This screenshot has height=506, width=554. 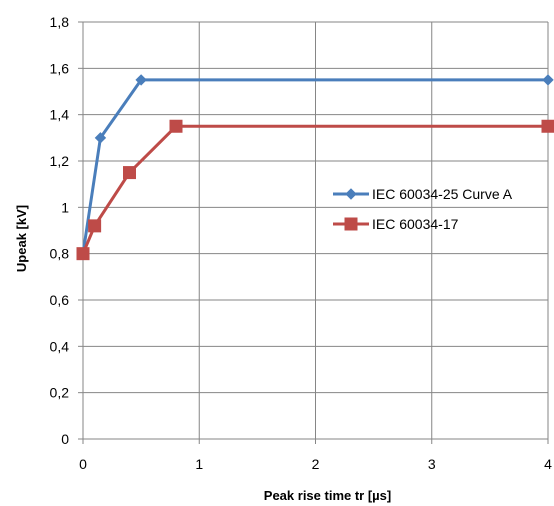 What do you see at coordinates (327, 495) in the screenshot?
I see `x-axis-title: Peak rise time tr [µs]` at bounding box center [327, 495].